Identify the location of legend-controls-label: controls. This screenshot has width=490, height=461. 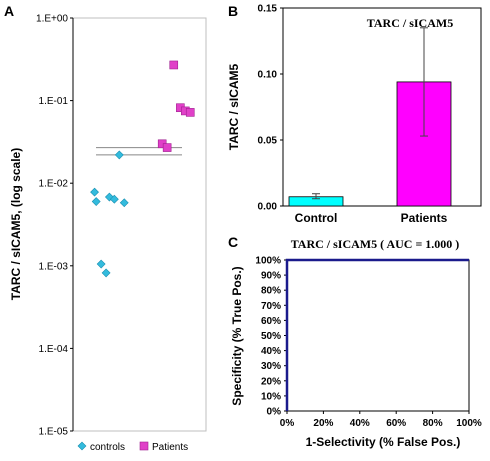
(107, 447).